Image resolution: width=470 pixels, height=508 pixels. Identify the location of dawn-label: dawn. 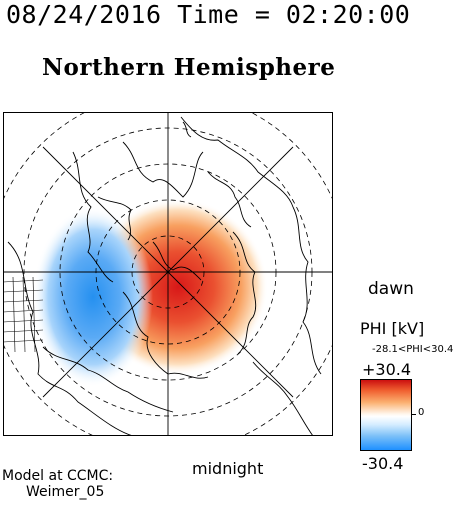
(391, 289).